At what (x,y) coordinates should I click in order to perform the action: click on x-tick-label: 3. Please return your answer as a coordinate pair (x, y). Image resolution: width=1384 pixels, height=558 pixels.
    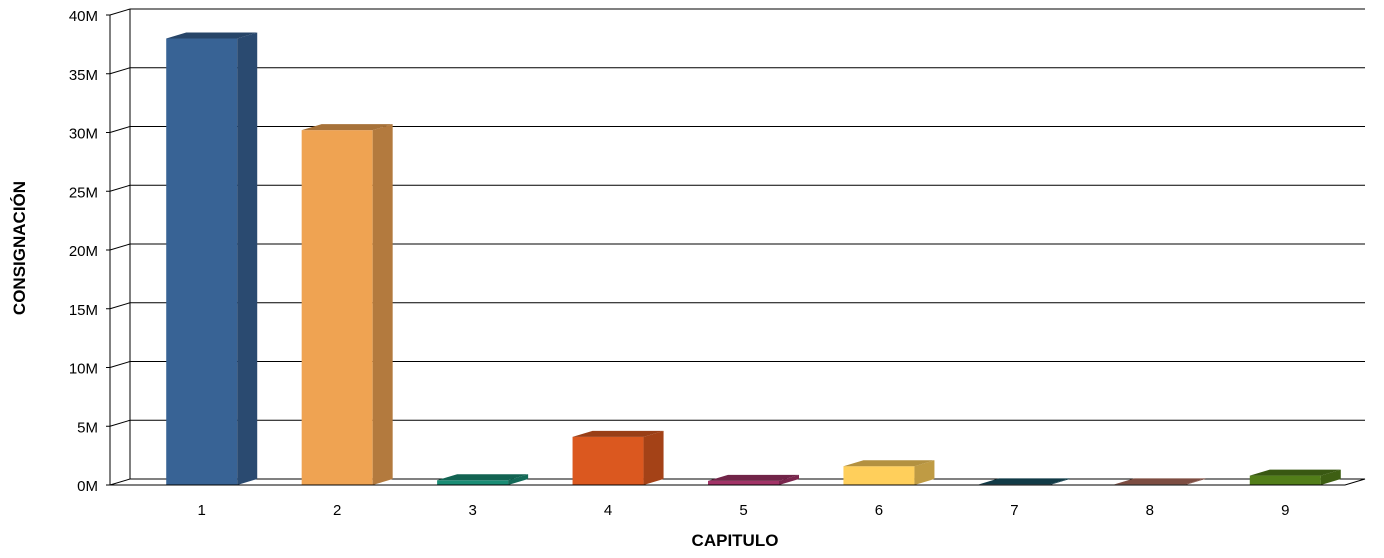
    Looking at the image, I should click on (472, 510).